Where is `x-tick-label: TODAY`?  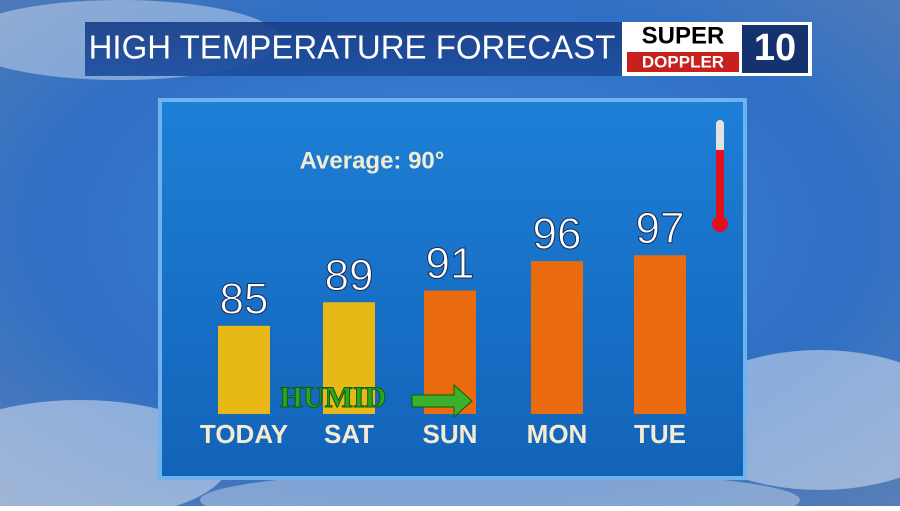
x-tick-label: TODAY is located at coordinates (244, 434).